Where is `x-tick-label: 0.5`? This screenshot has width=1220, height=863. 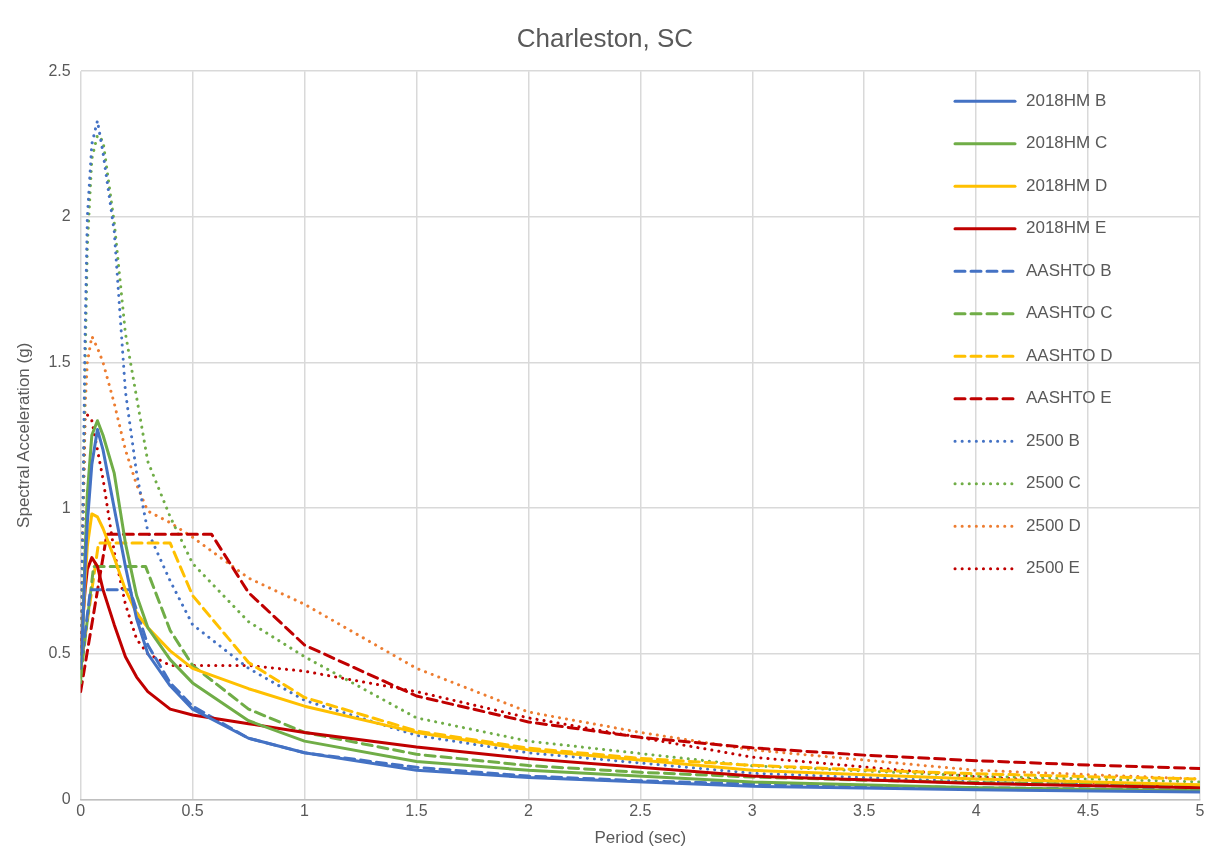
x-tick-label: 0.5 is located at coordinates (192, 811).